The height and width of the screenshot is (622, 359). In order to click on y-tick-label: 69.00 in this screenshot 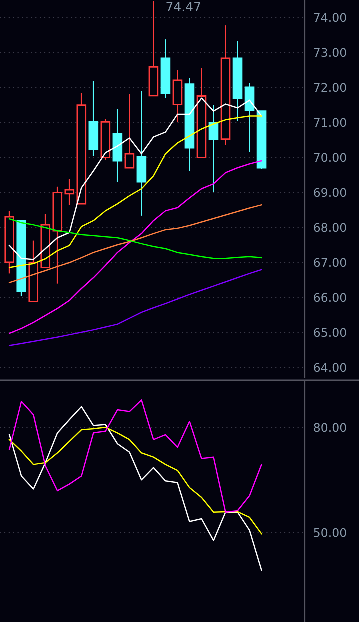, I will do `click(330, 193)`.